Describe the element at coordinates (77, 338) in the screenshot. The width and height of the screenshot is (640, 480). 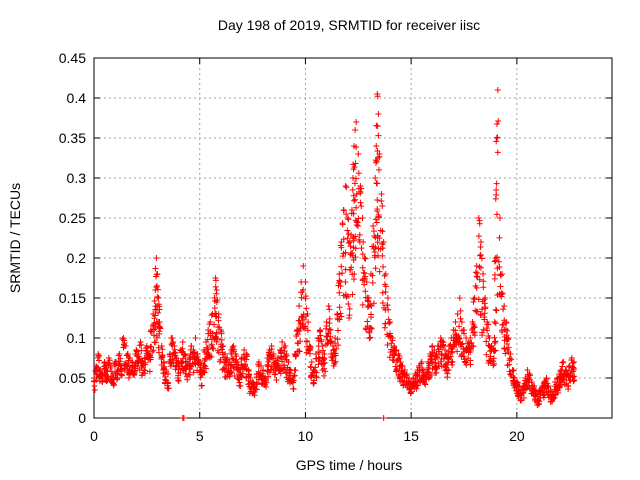
I see `y-tick-label: 0.1` at that location.